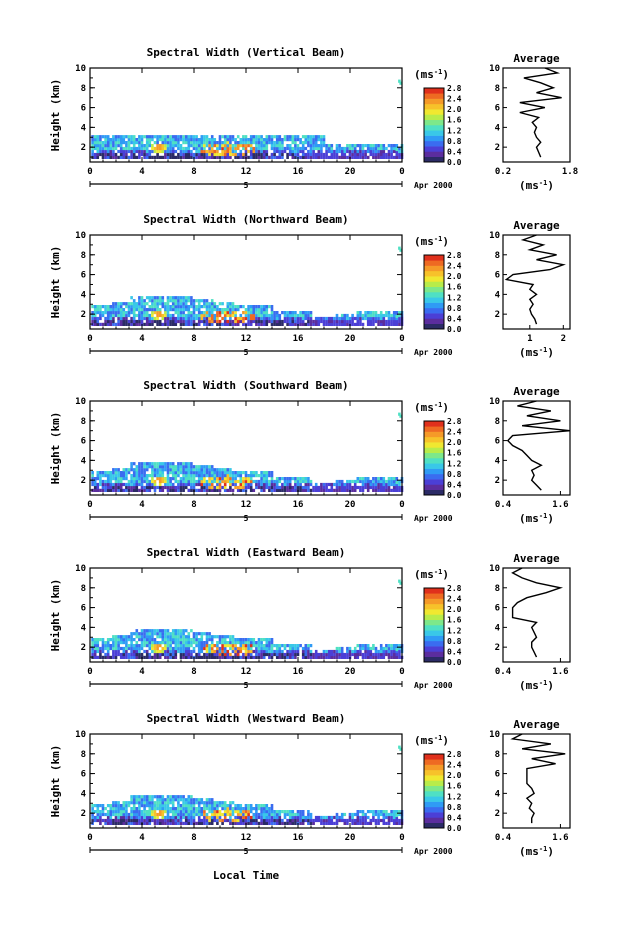 This screenshot has height=929, width=624. What do you see at coordinates (454, 796) in the screenshot?
I see `colorbar-tick-label: 1.2` at bounding box center [454, 796].